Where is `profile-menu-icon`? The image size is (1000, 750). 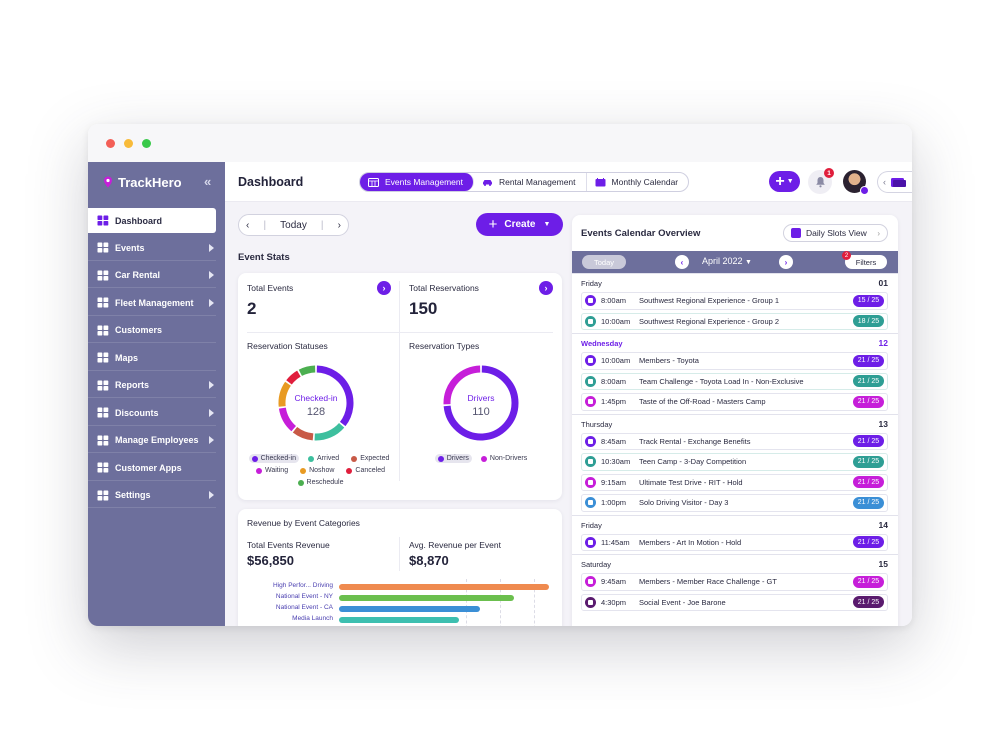
profile-menu-icon is located at coordinates (864, 190).